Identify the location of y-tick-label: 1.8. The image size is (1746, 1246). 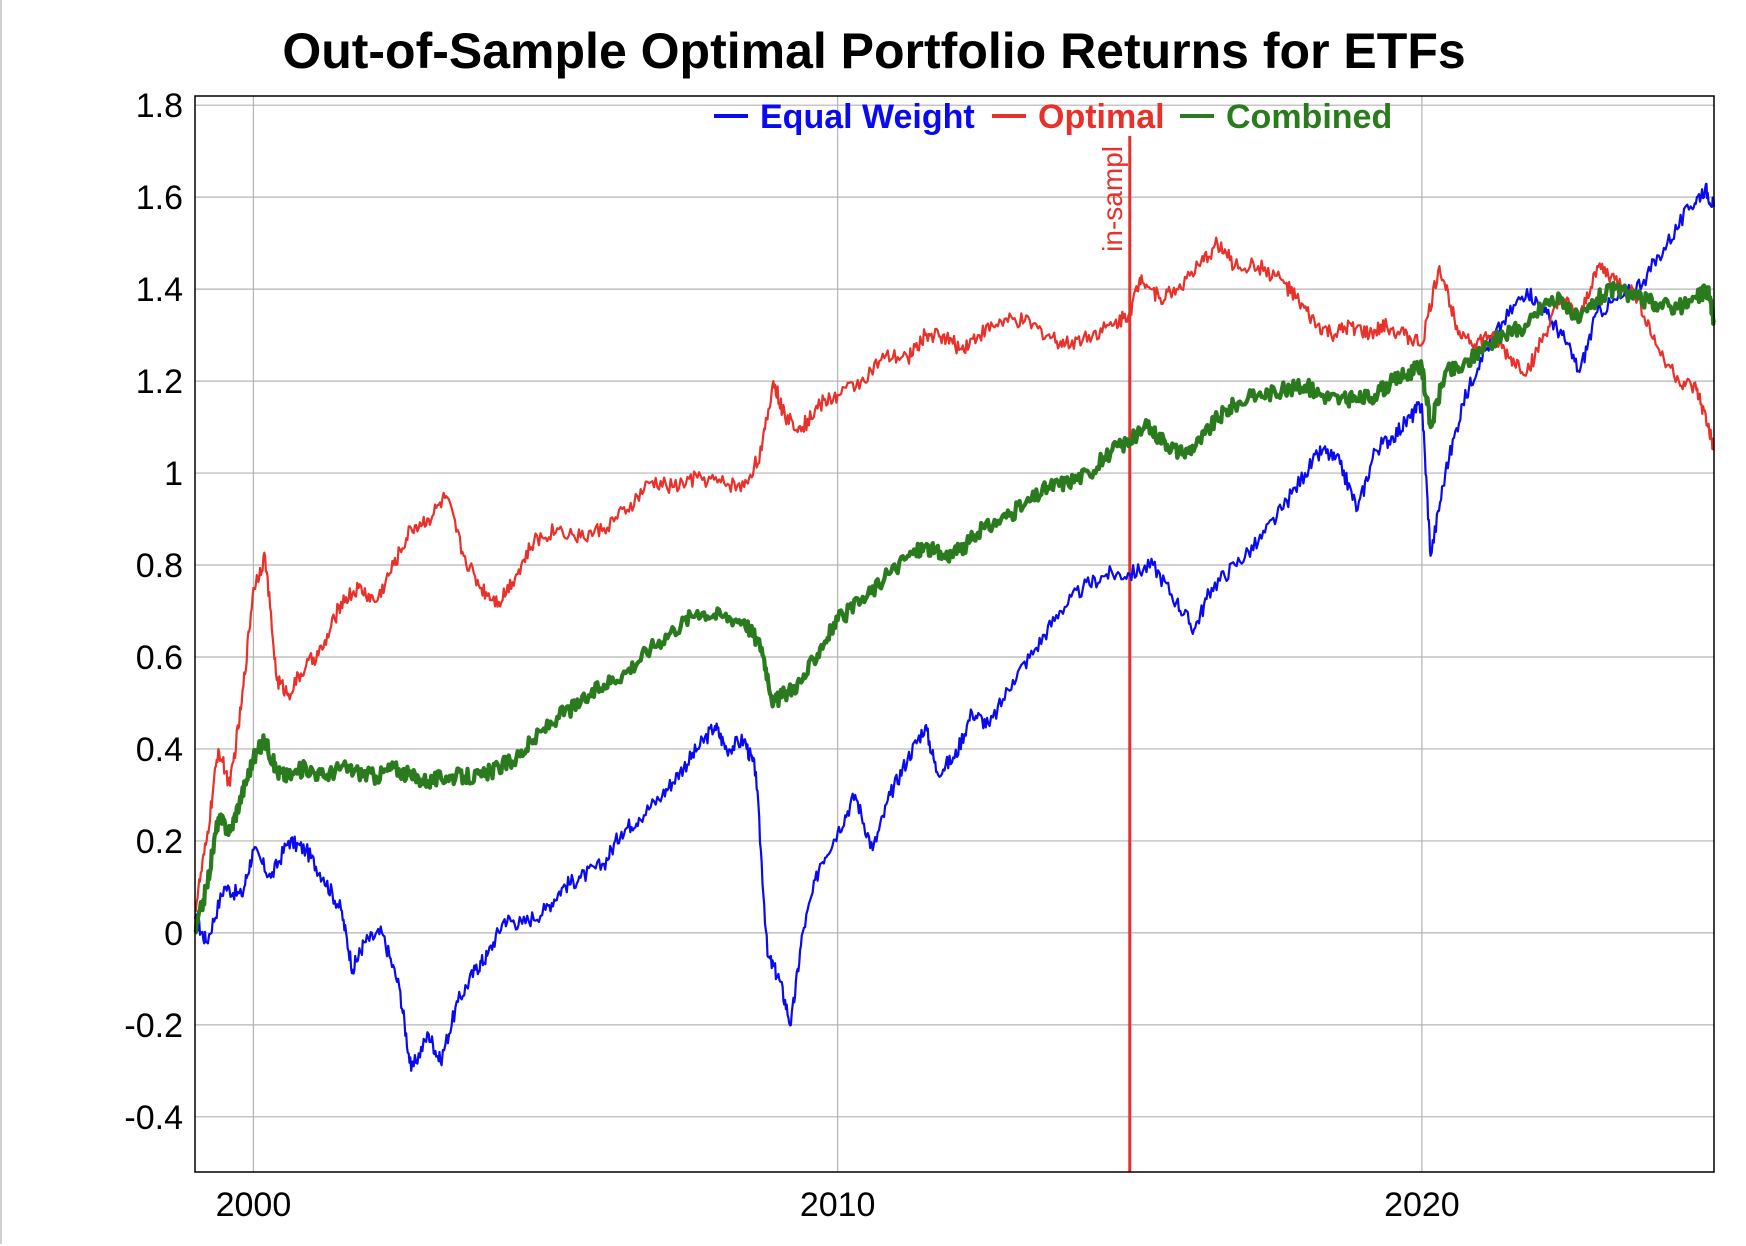
(159, 106).